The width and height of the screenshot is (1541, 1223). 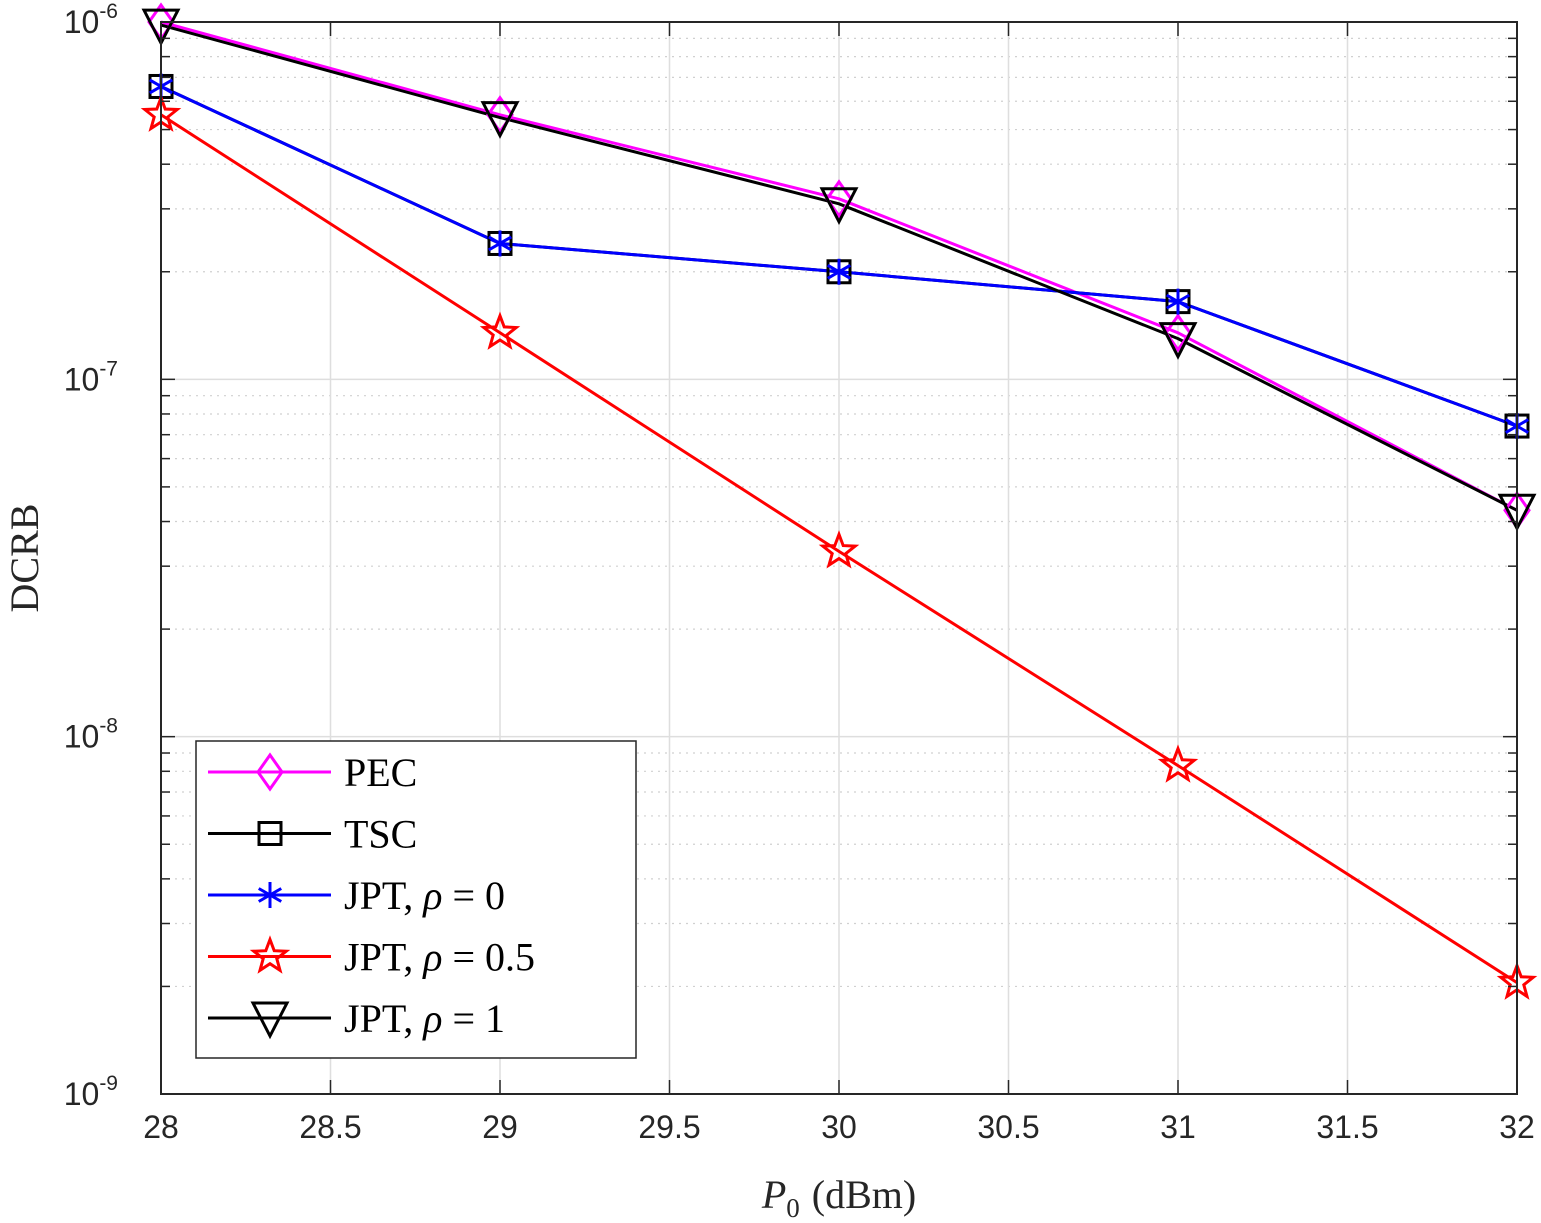 What do you see at coordinates (270, 954) in the screenshot?
I see `legend-marker-pentagram` at bounding box center [270, 954].